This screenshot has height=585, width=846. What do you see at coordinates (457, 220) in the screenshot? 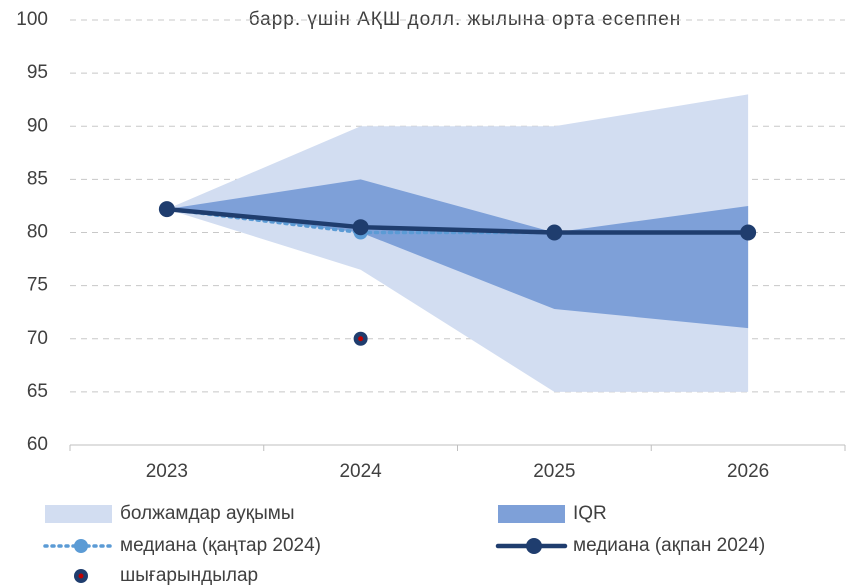
I see `median-line` at bounding box center [457, 220].